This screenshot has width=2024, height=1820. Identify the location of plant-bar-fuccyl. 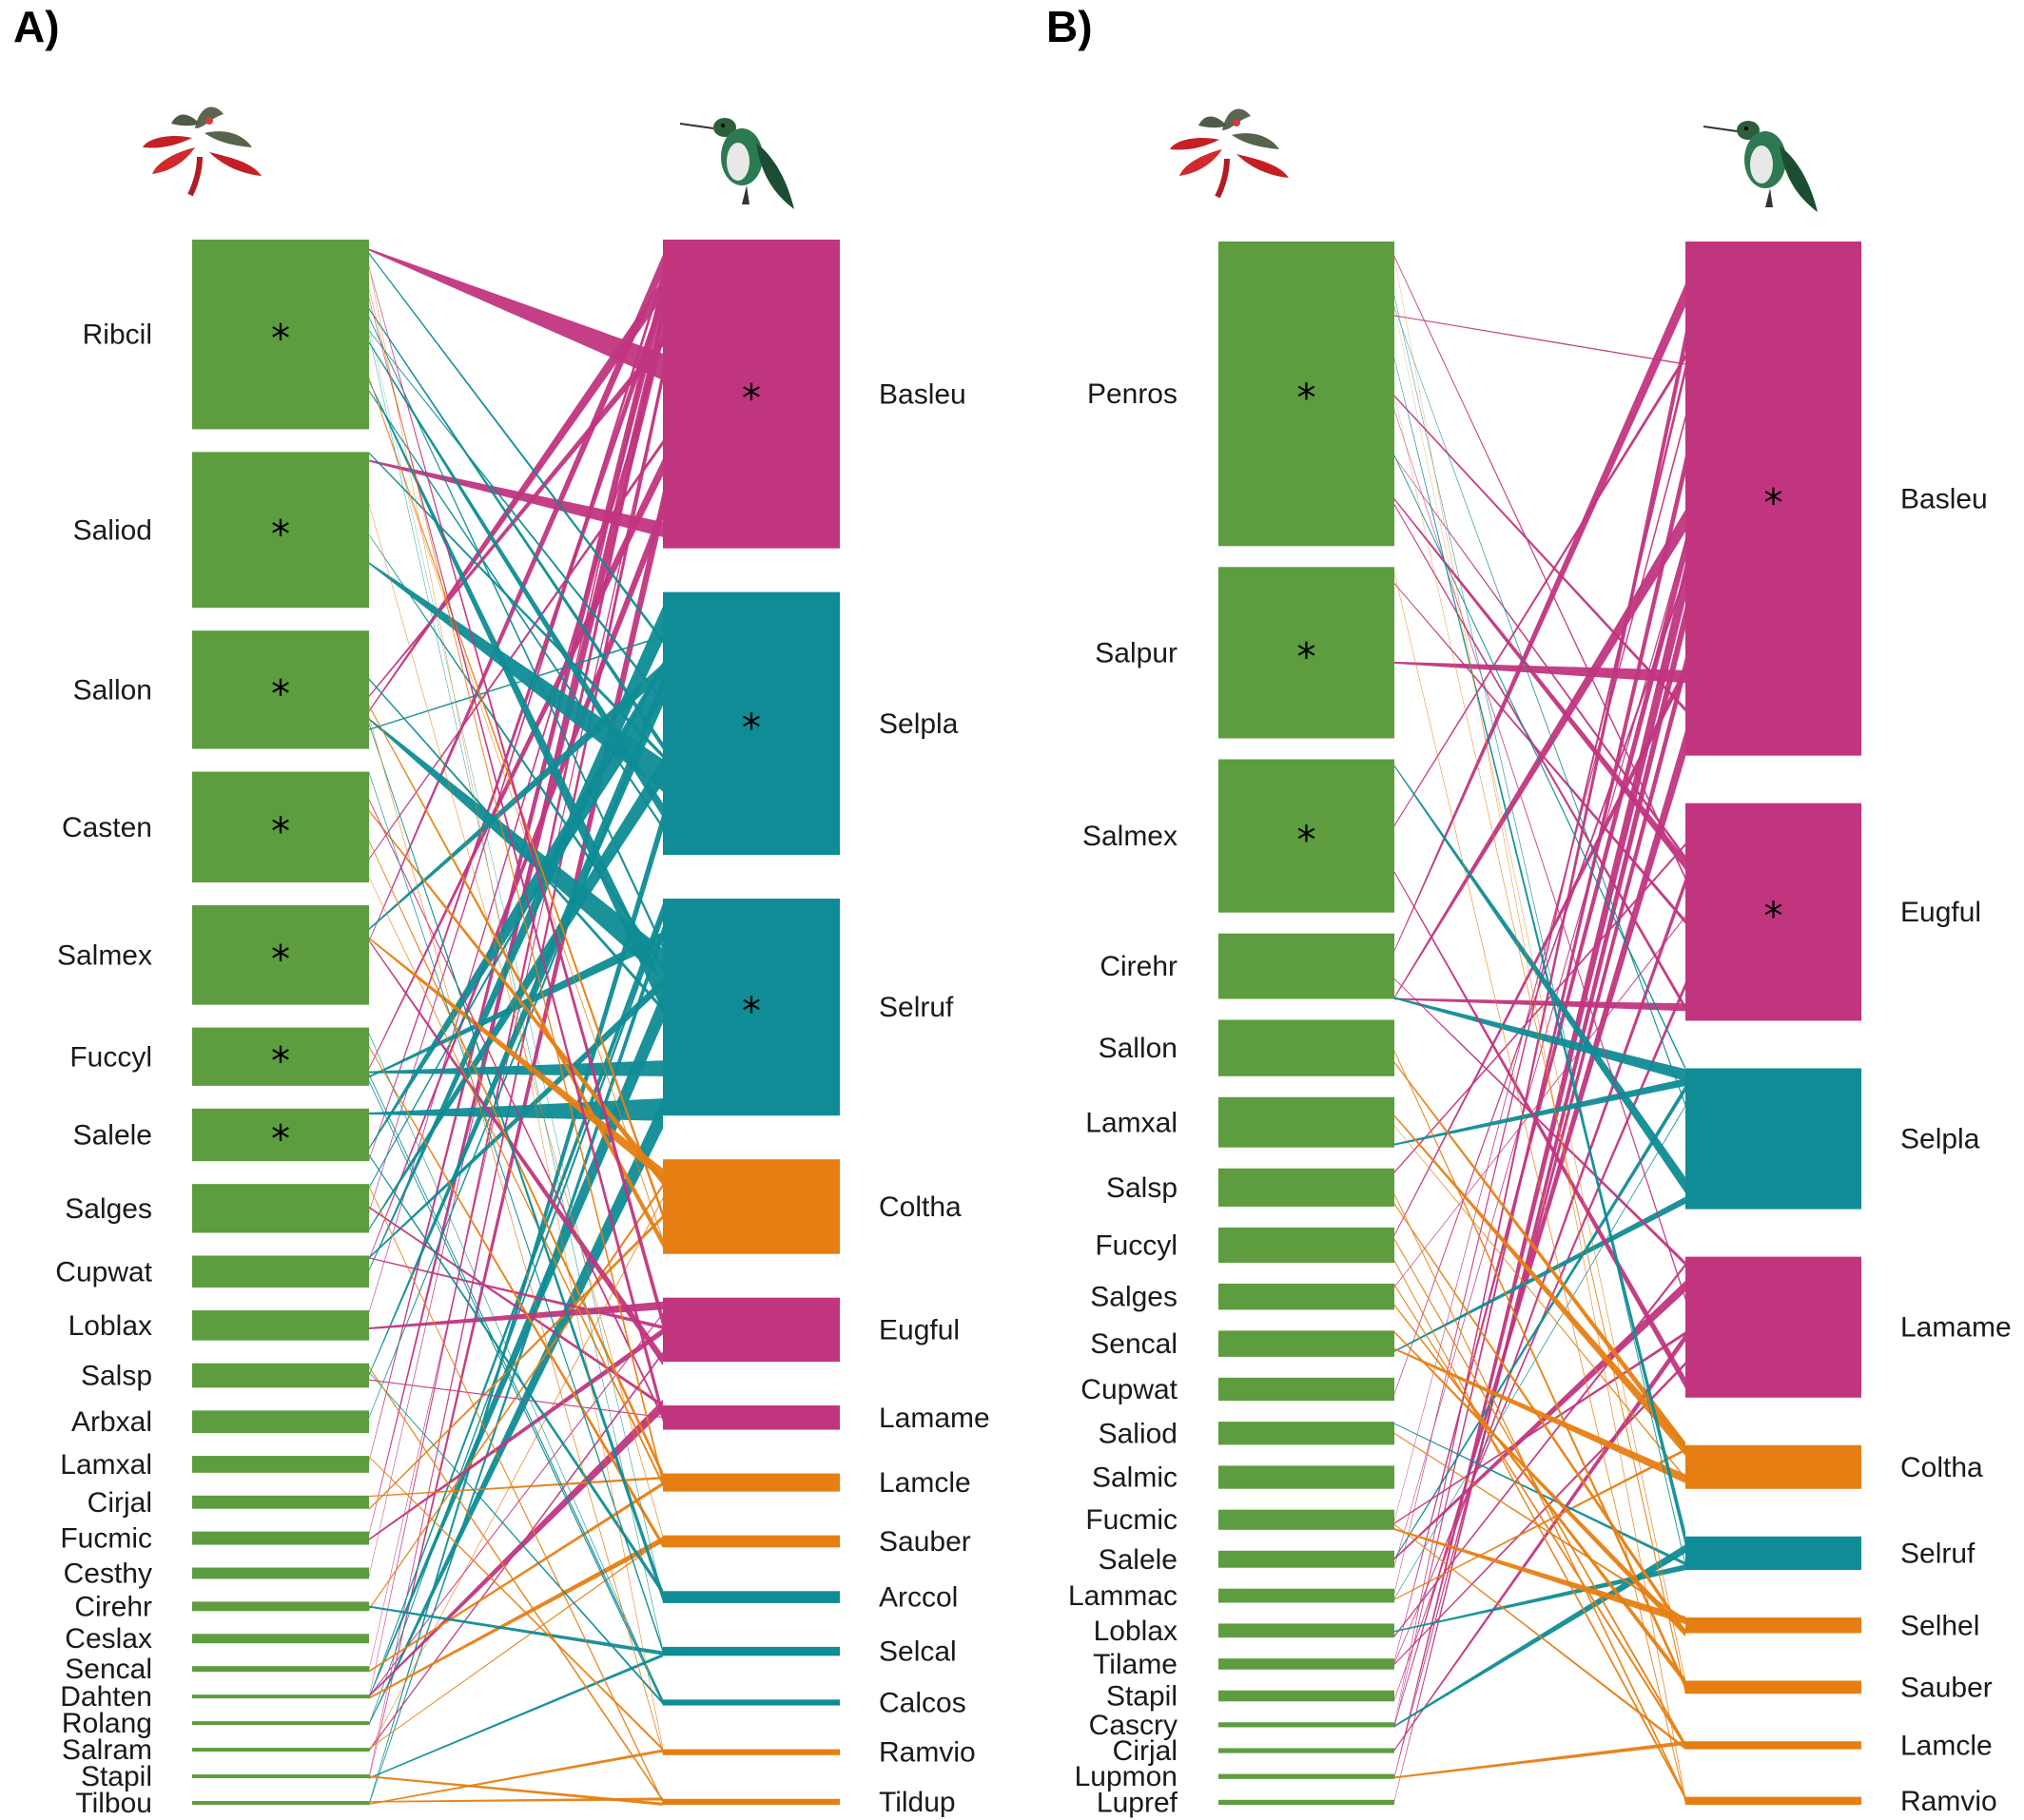
(1306, 1245).